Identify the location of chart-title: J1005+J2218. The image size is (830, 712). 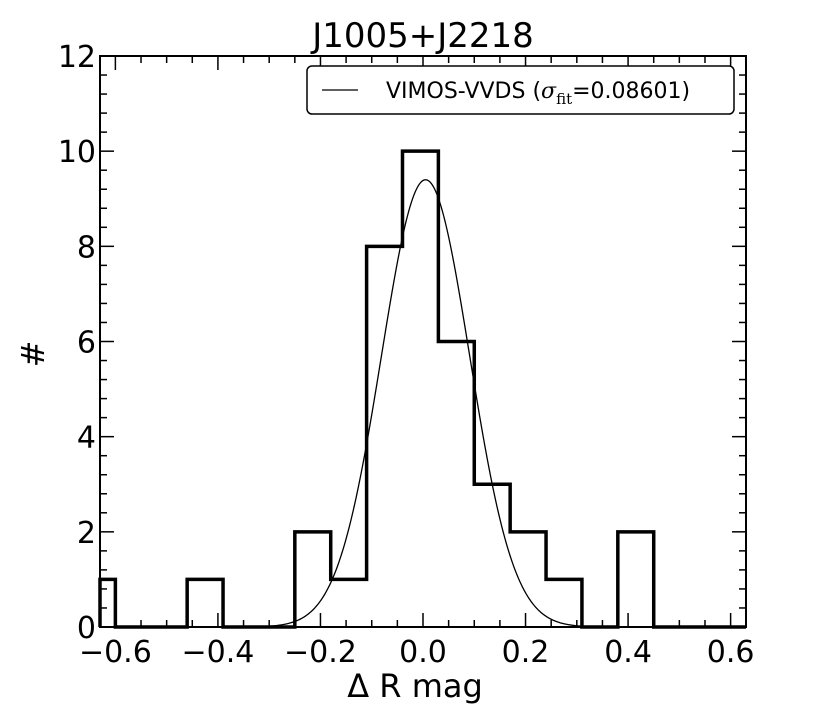
(422, 36).